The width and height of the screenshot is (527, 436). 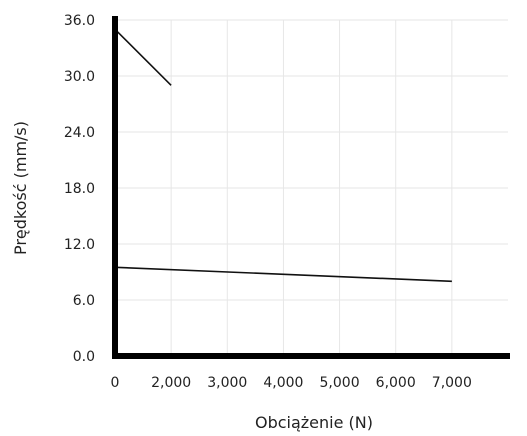 What do you see at coordinates (340, 383) in the screenshot?
I see `x-tick-label: 5,000` at bounding box center [340, 383].